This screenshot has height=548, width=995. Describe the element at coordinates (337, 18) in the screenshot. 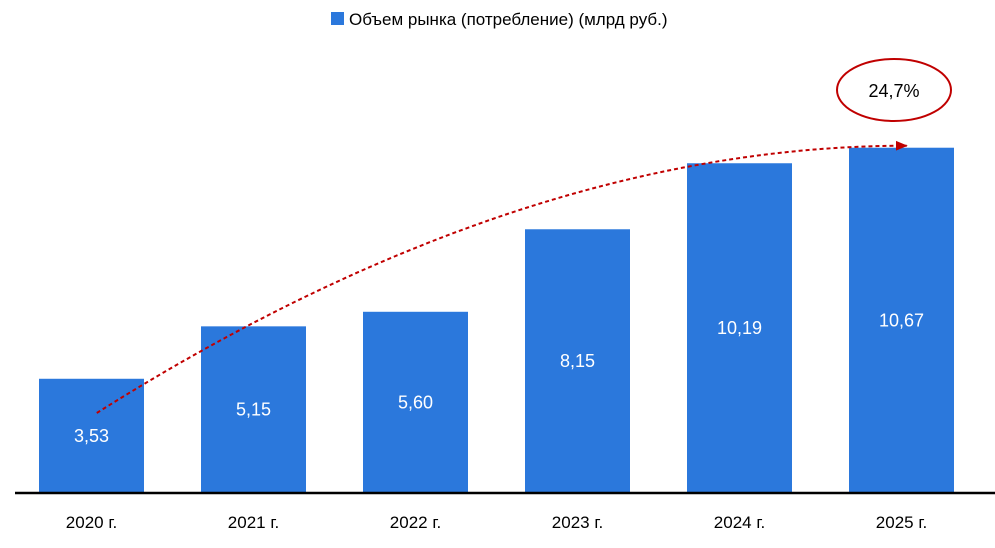

I see `legend-swatch` at that location.